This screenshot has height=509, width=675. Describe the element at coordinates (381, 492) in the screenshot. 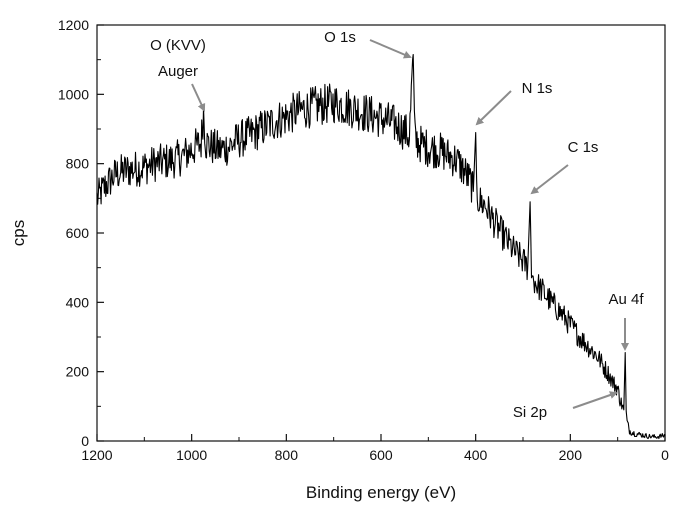

I see `x-axis-title: Binding energy (eV)` at that location.